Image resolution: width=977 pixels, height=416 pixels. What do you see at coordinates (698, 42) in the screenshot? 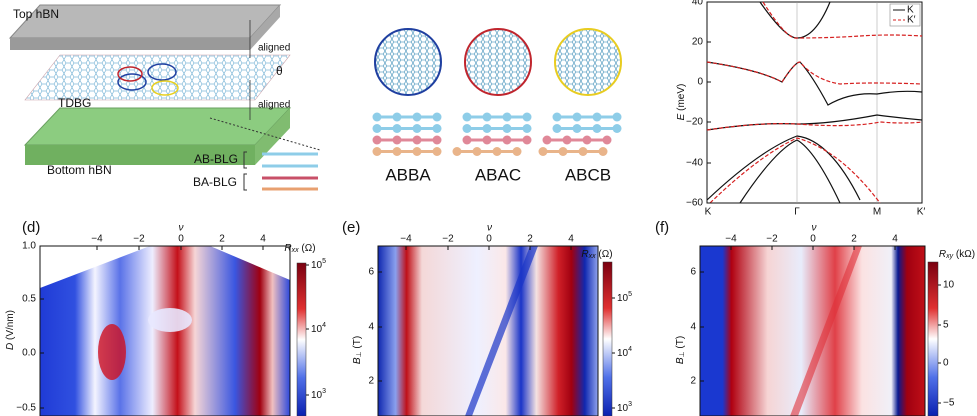
I see `y-tick-label: 20` at bounding box center [698, 42].